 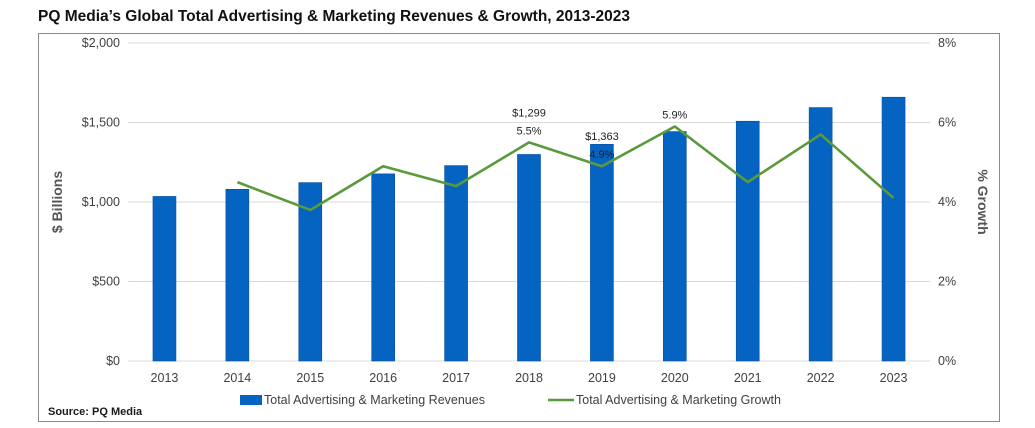 What do you see at coordinates (237, 378) in the screenshot?
I see `x-tick-label: 2014` at bounding box center [237, 378].